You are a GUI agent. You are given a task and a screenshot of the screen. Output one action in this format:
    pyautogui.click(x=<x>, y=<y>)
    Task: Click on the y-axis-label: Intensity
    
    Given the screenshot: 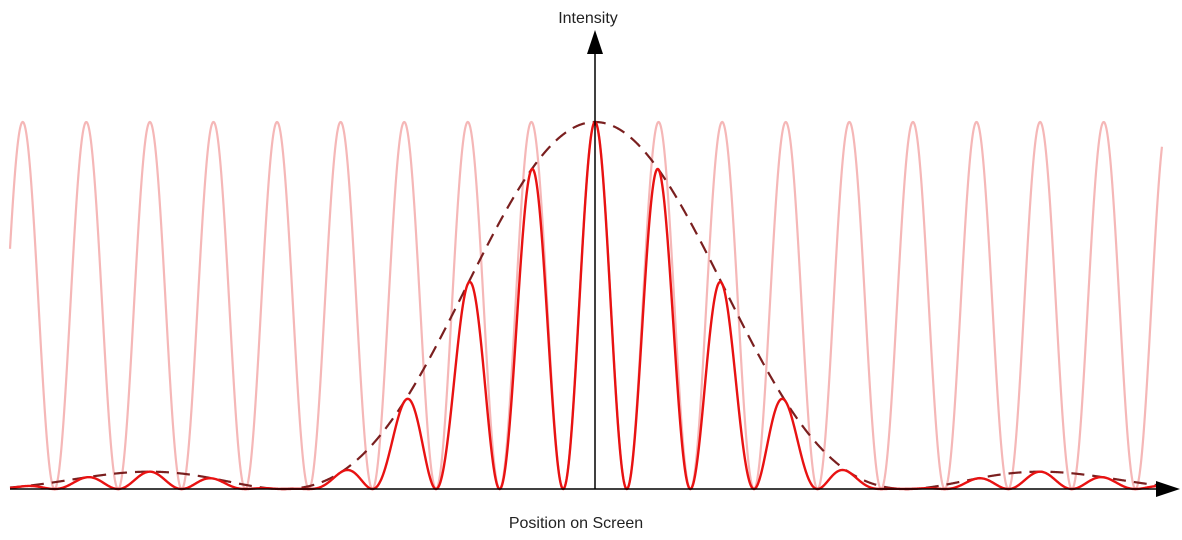 What is the action you would take?
    pyautogui.click(x=588, y=18)
    